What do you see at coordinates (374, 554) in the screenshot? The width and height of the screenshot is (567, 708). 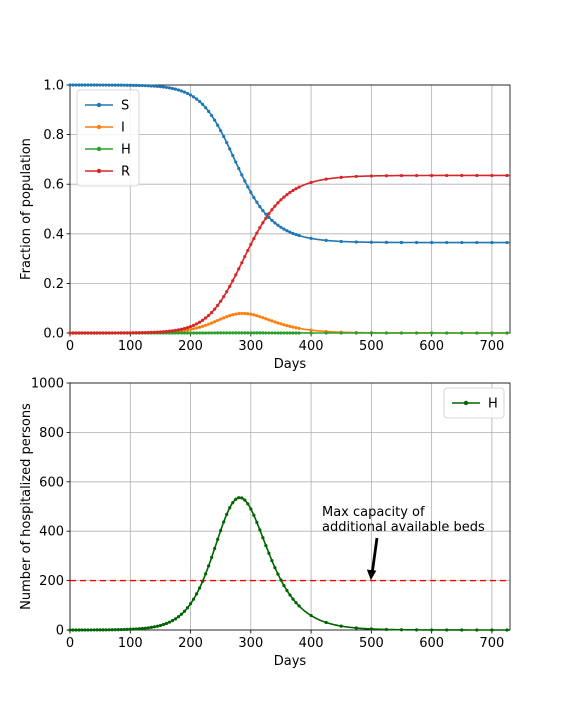 I see `annotation-arrow-shaft` at bounding box center [374, 554].